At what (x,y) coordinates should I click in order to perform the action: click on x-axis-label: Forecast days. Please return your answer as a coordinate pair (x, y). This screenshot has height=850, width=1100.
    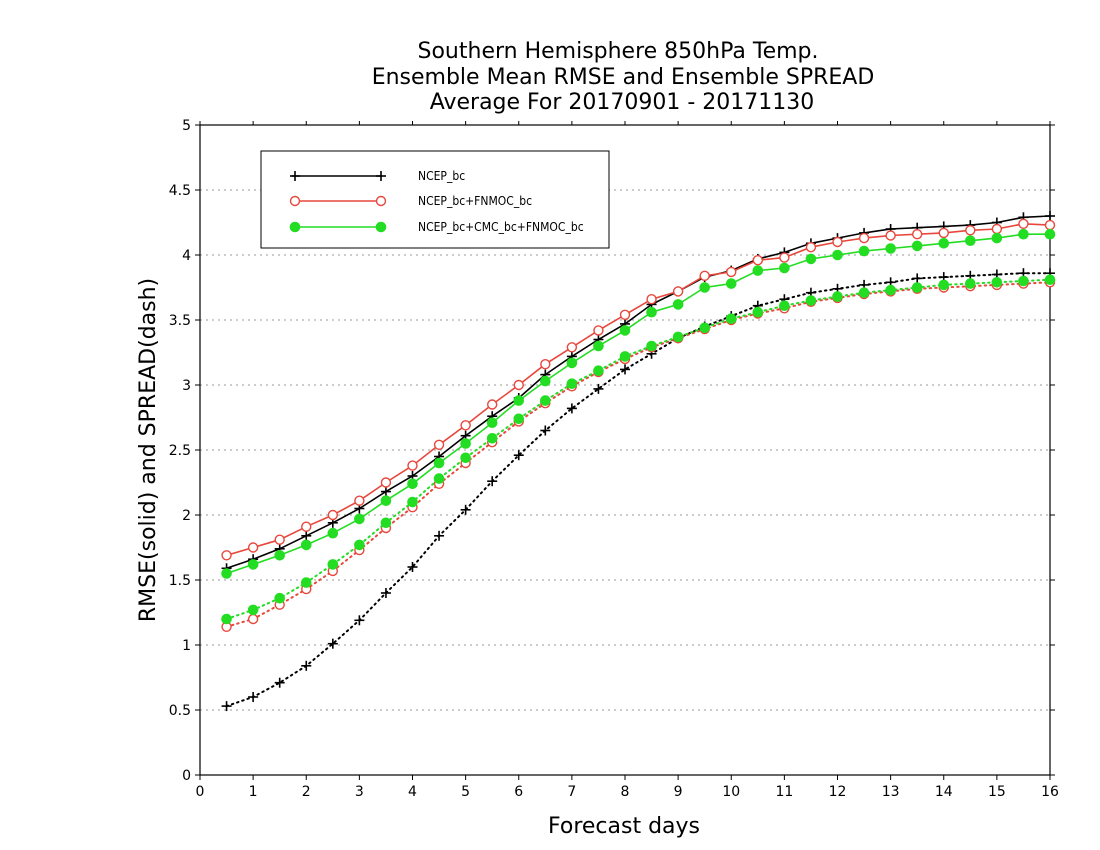
    Looking at the image, I should click on (624, 826).